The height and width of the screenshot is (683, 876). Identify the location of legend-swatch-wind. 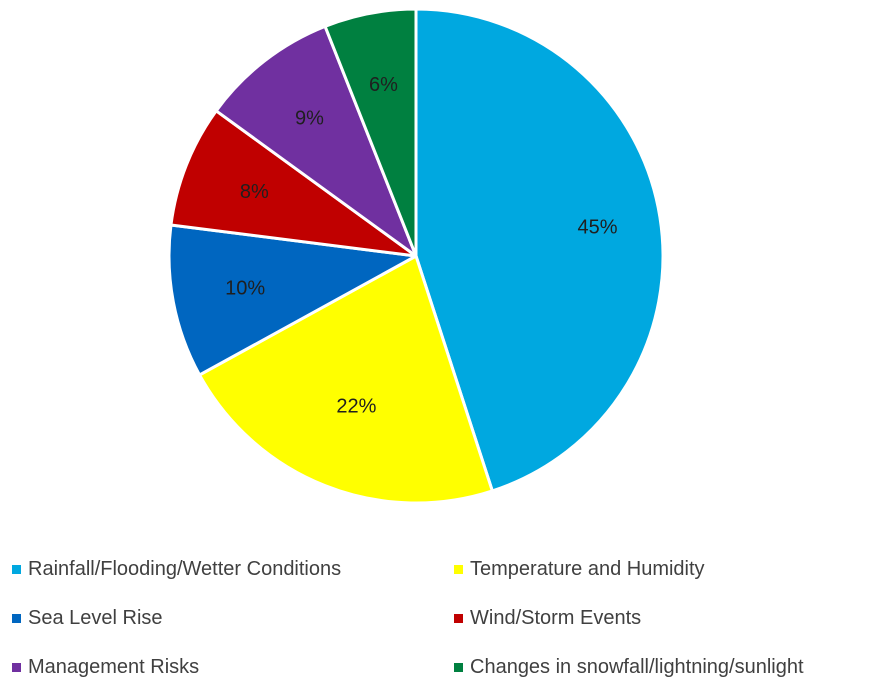
(458, 618).